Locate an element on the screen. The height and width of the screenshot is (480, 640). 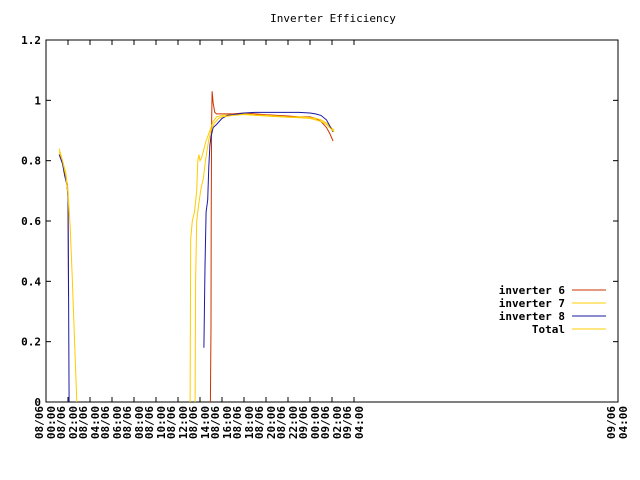
legend-label: Total is located at coordinates (548, 329).